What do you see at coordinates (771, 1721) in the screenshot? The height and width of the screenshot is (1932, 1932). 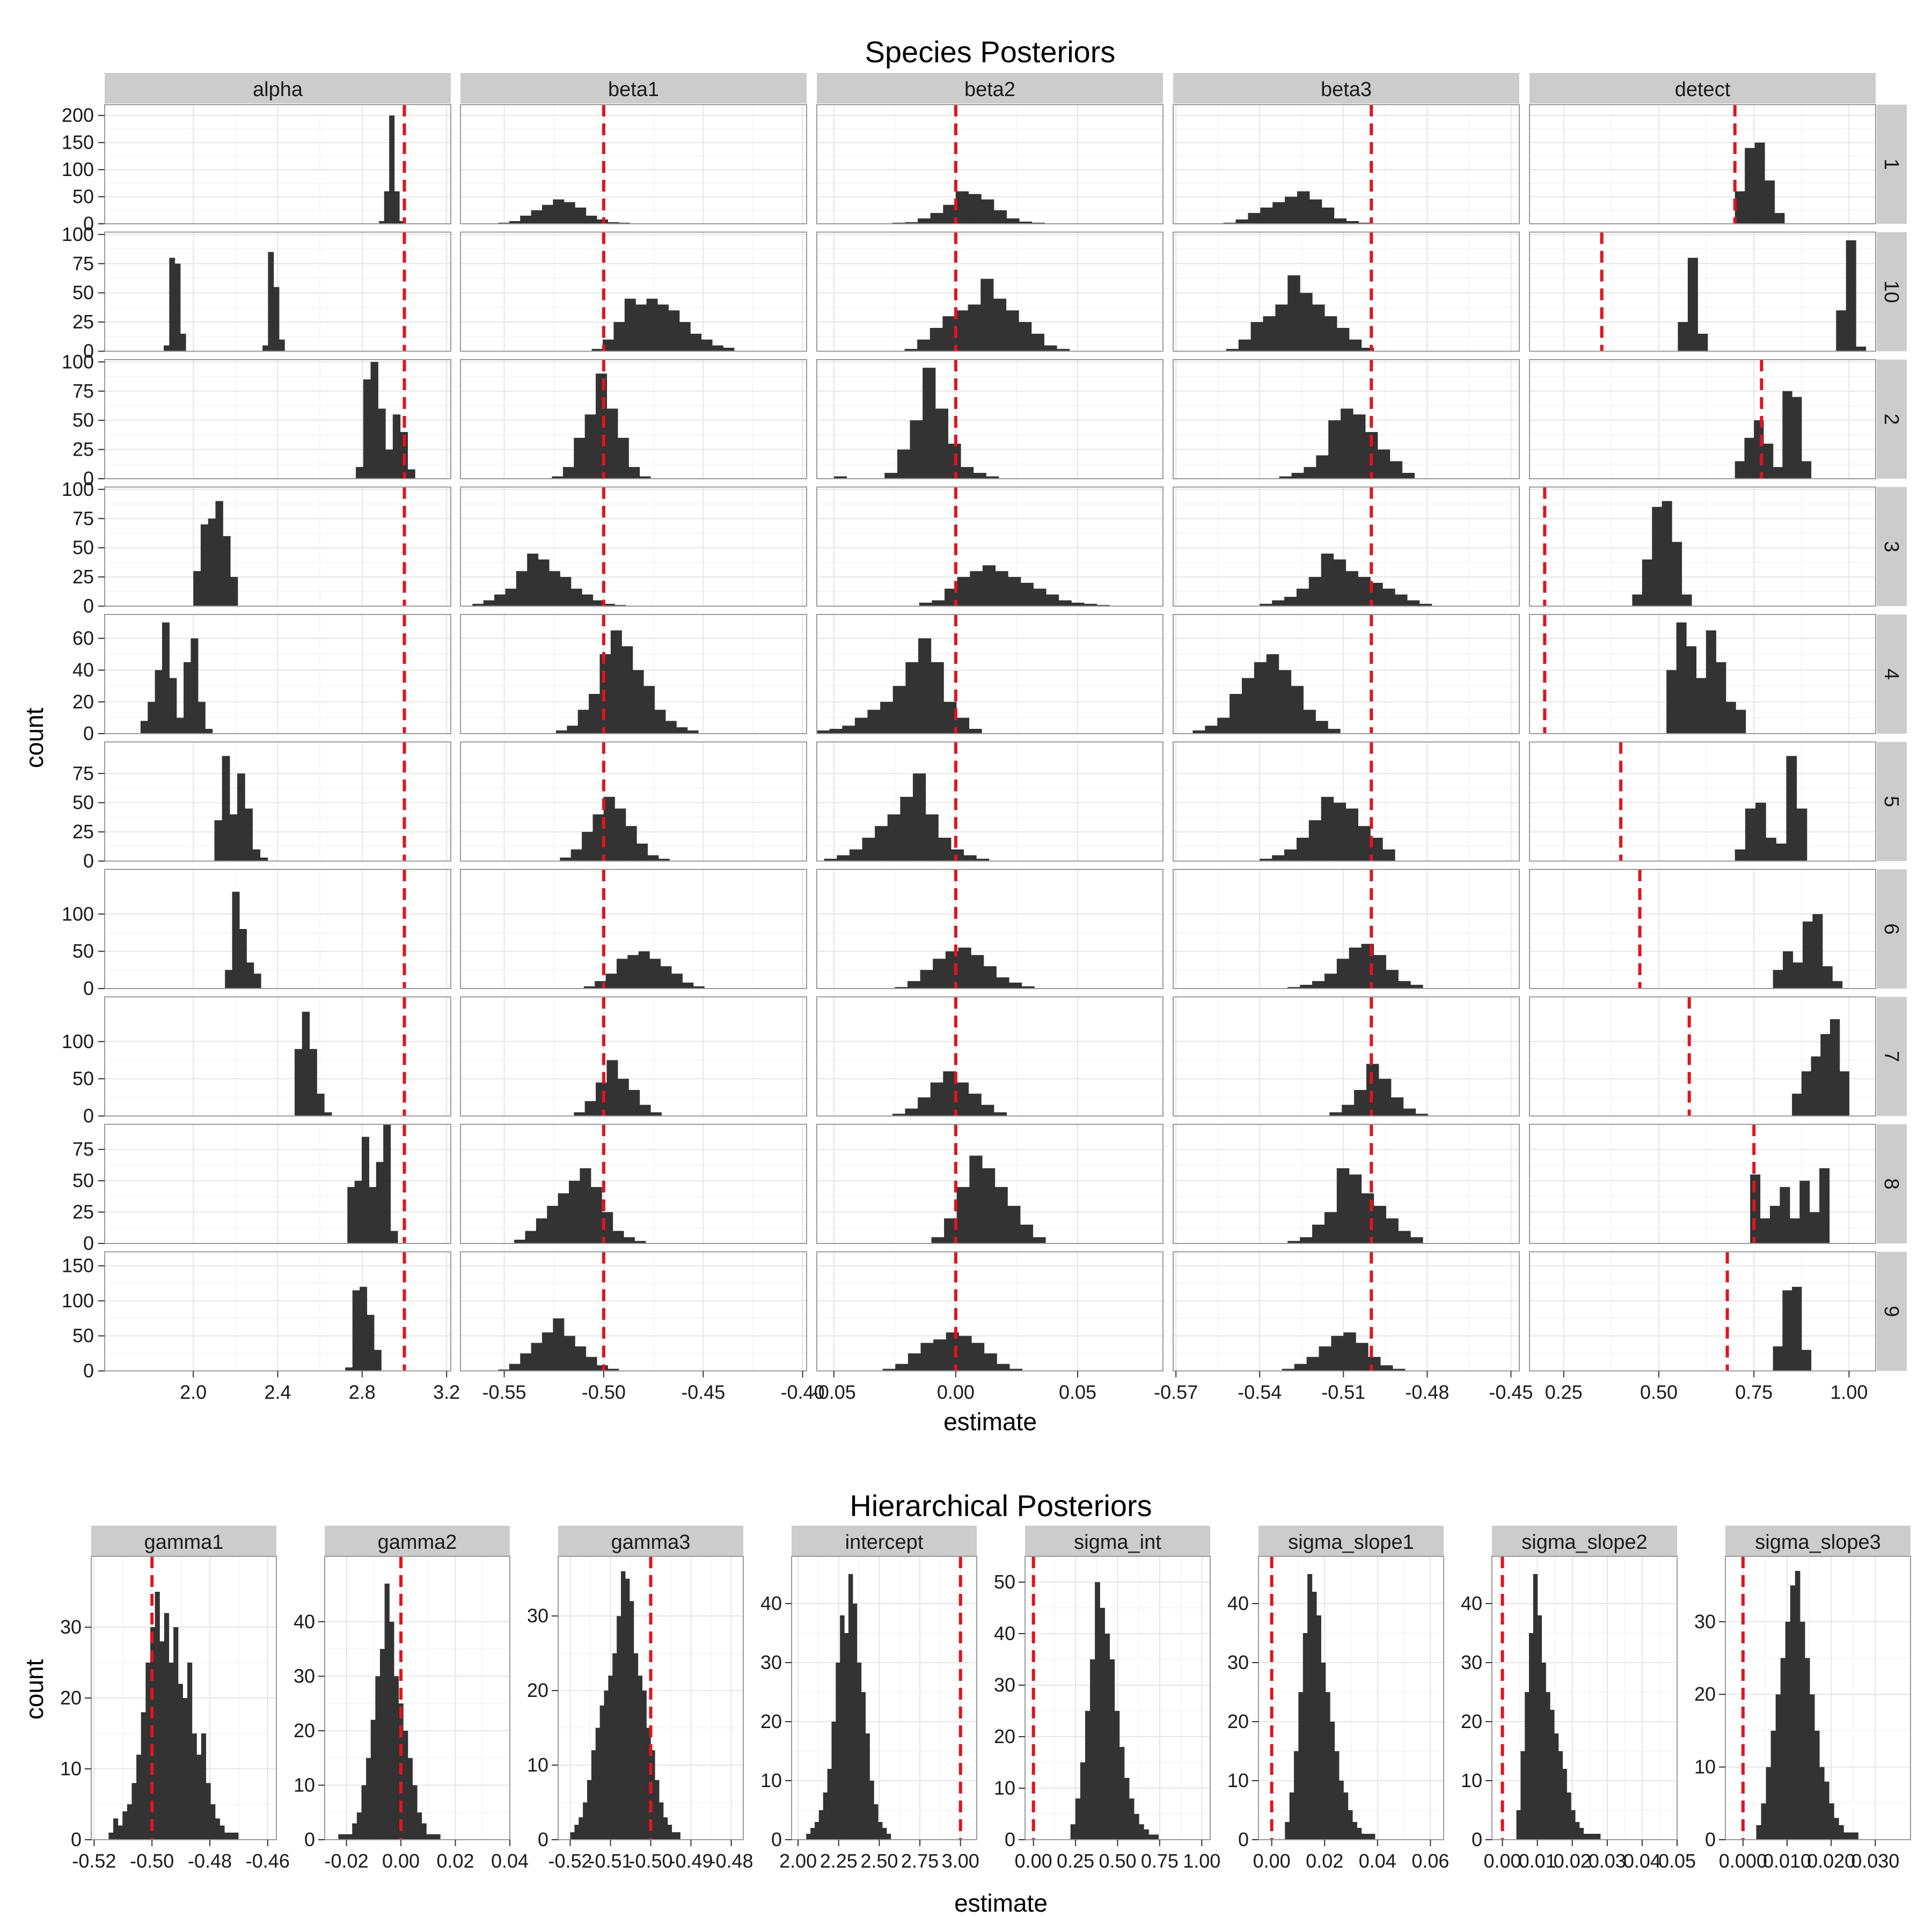 I see `y-tick-label: 20` at bounding box center [771, 1721].